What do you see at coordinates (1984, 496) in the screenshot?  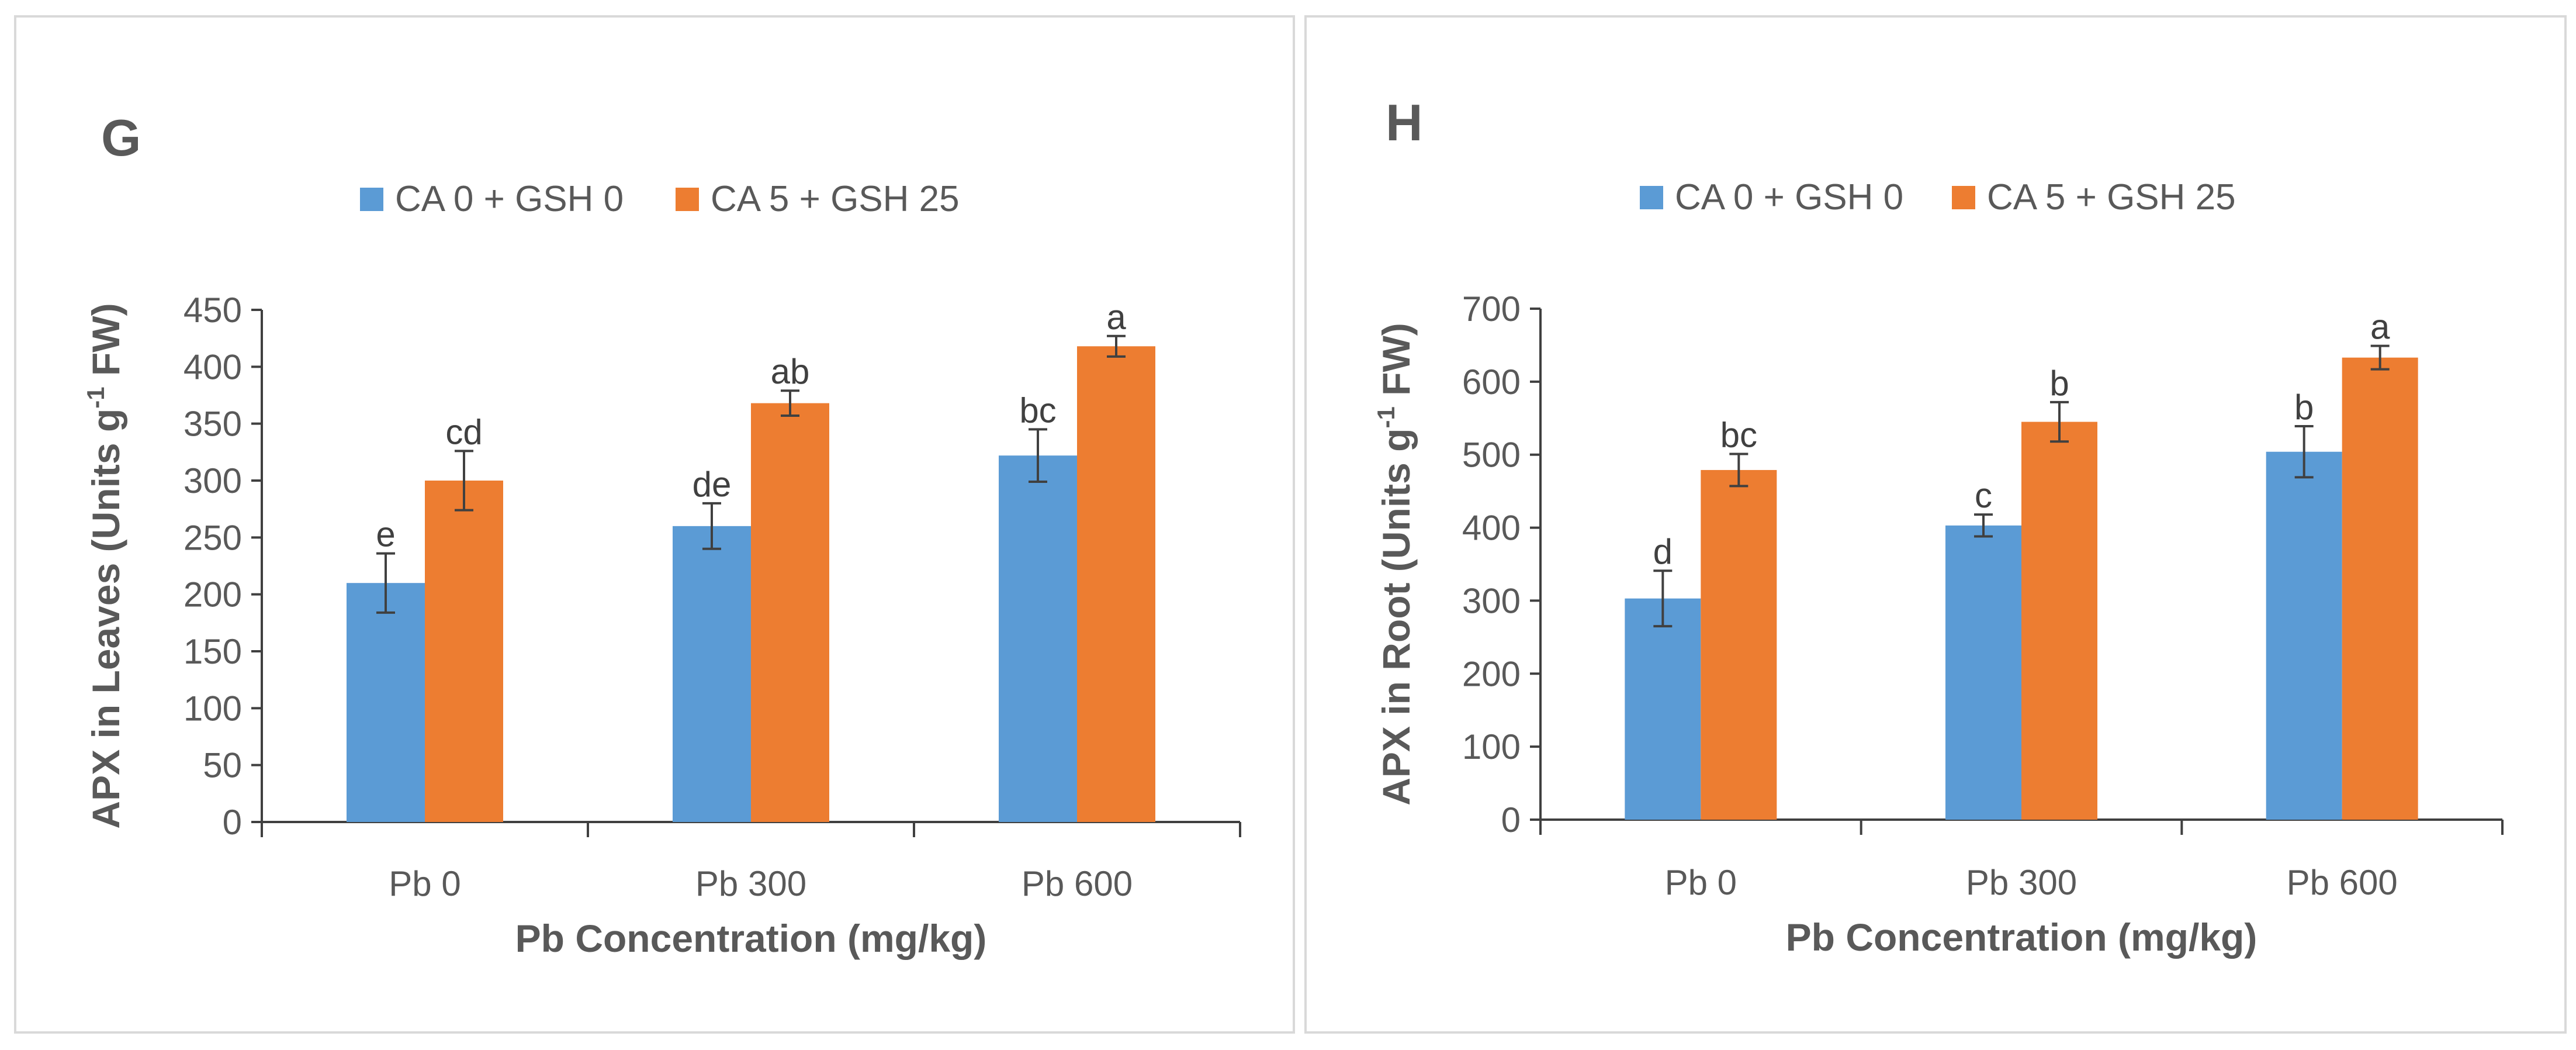 I see `significance-letter: c` at bounding box center [1984, 496].